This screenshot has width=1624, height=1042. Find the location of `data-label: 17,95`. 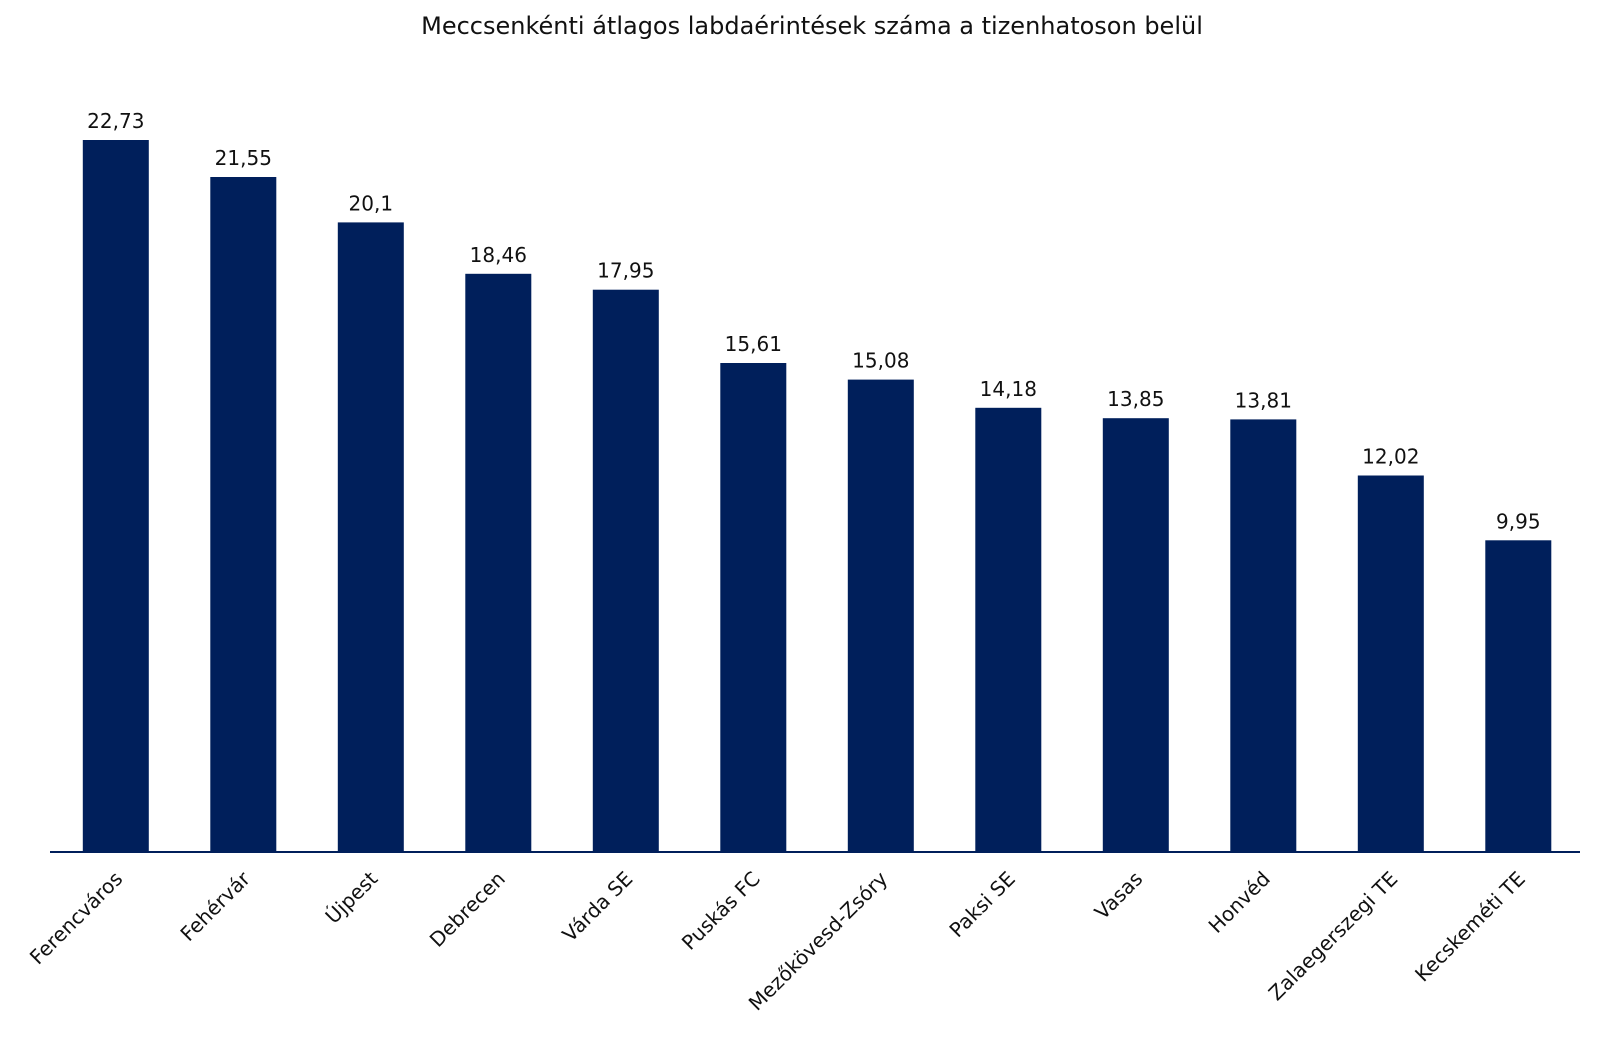

data-label: 17,95 is located at coordinates (625, 271).